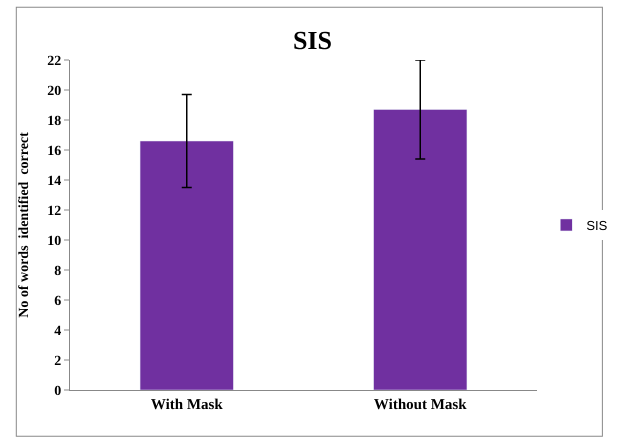  Describe the element at coordinates (54, 91) in the screenshot. I see `y-tick-label: 20` at that location.